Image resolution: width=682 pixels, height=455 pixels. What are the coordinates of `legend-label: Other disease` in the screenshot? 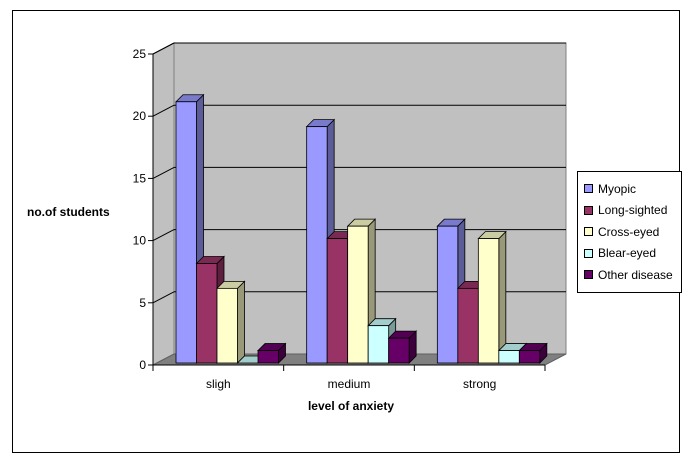 It's located at (635, 274).